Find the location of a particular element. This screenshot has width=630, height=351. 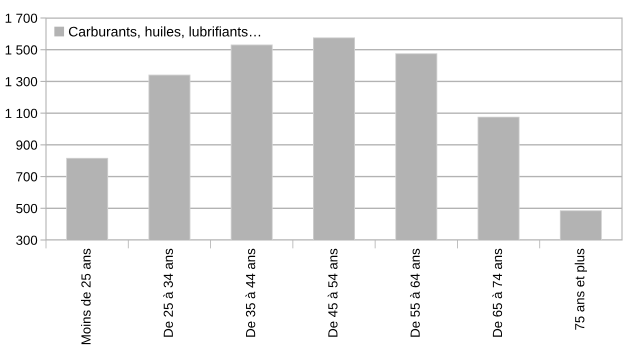

y-tick-label: 1 500 is located at coordinates (22, 50).